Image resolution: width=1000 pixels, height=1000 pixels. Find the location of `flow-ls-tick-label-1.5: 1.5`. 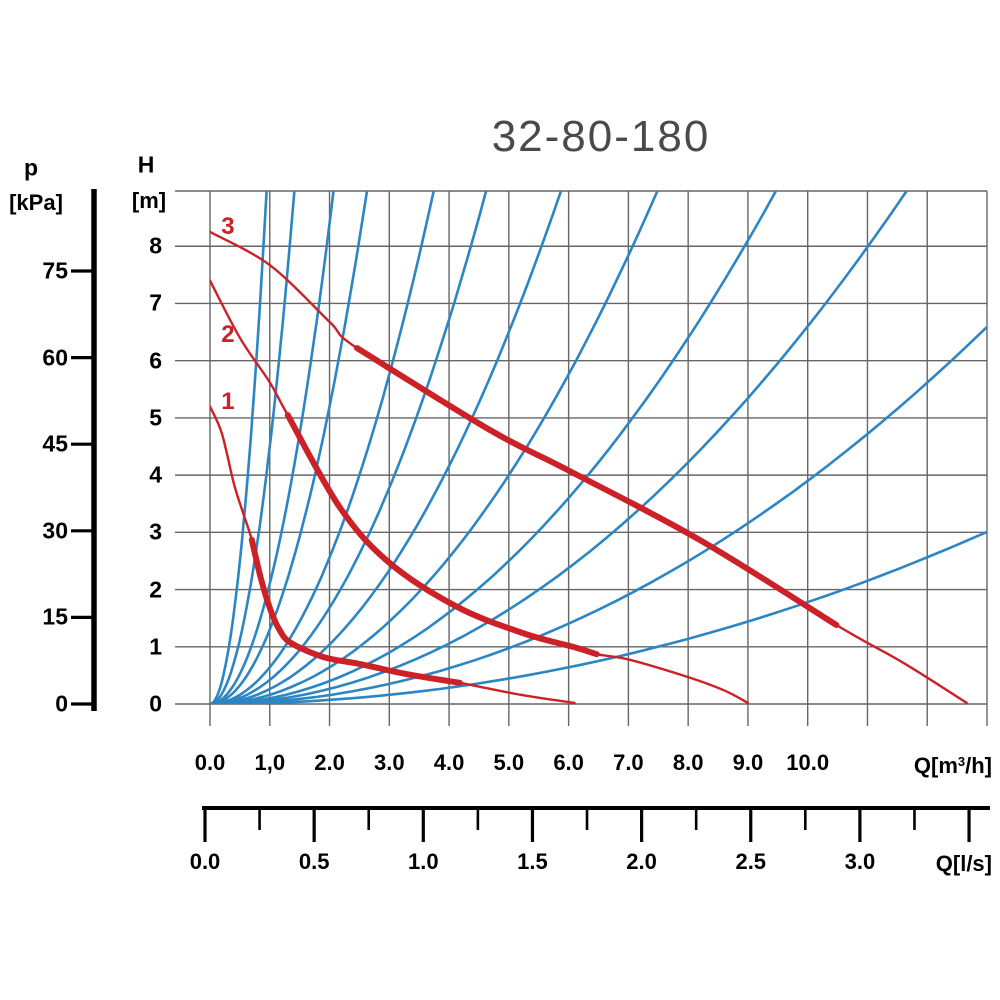

flow-ls-tick-label-1.5: 1.5 is located at coordinates (532, 861).